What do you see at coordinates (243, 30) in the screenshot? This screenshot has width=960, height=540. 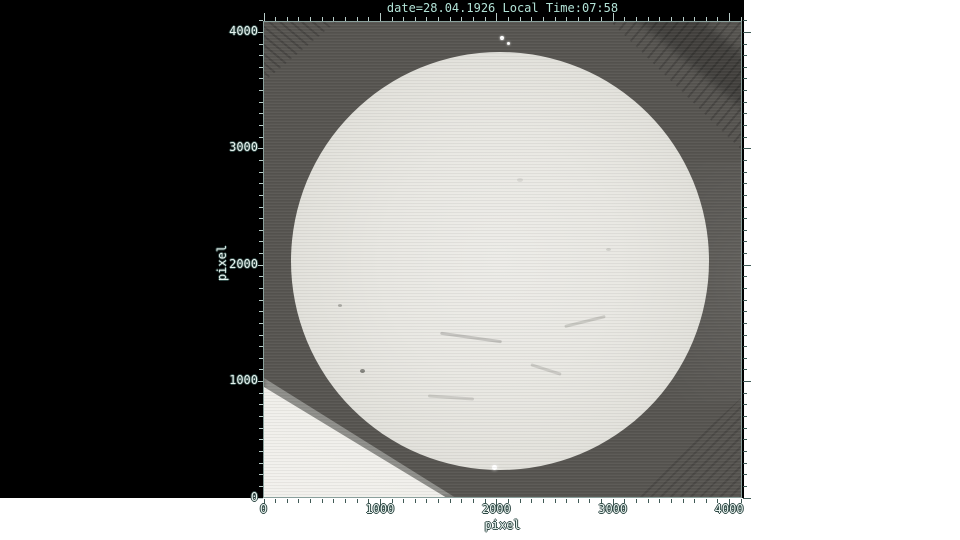 I see `y-tick-label: 4000` at bounding box center [243, 30].